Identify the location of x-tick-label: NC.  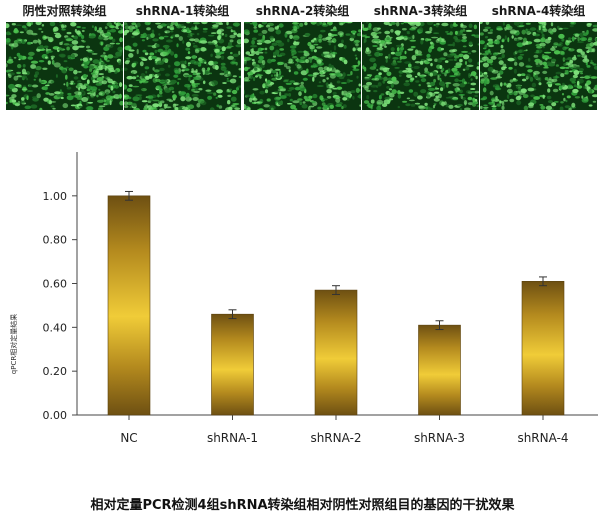
(128, 438).